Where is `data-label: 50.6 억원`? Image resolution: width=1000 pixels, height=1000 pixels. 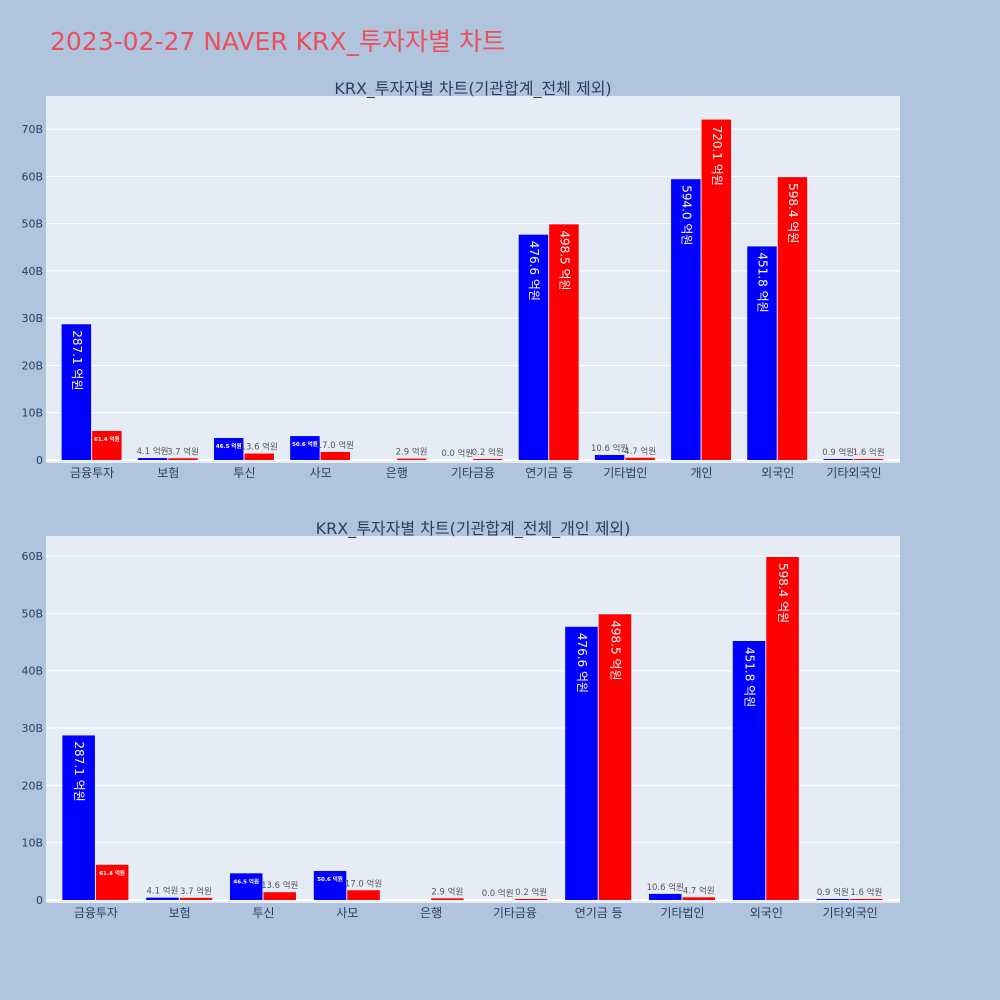
data-label: 50.6 억원 is located at coordinates (330, 879).